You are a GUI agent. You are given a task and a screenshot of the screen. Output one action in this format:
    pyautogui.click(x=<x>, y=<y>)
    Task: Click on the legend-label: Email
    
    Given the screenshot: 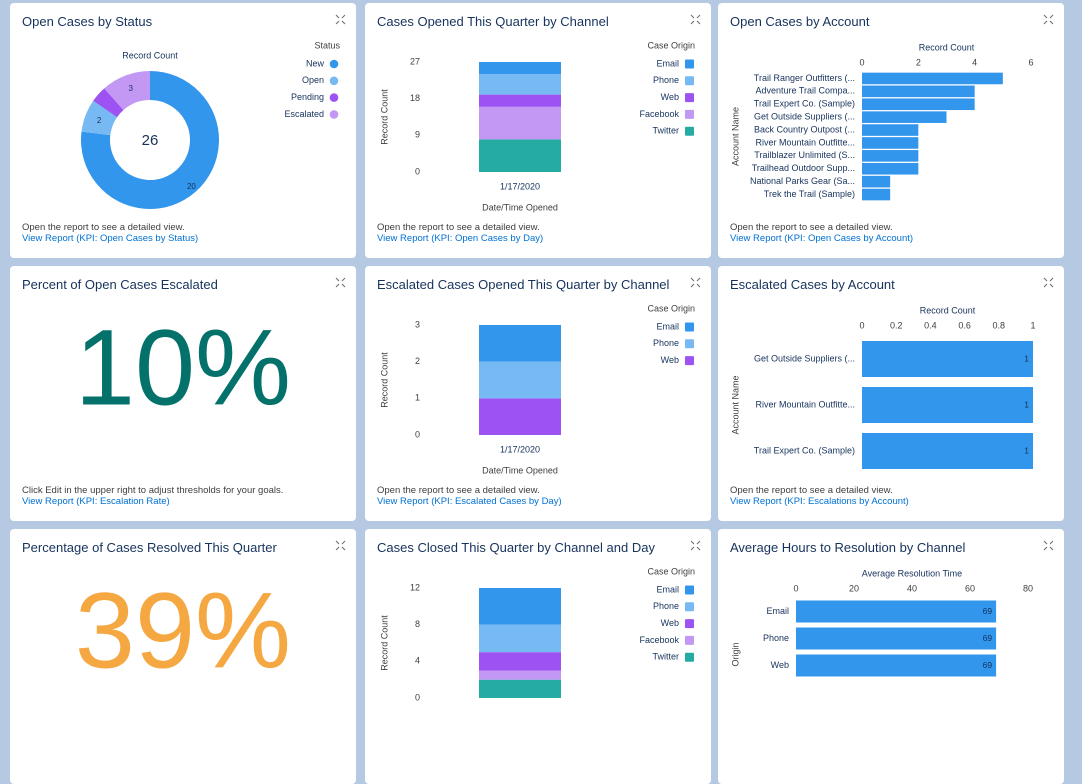 What is the action you would take?
    pyautogui.click(x=667, y=326)
    